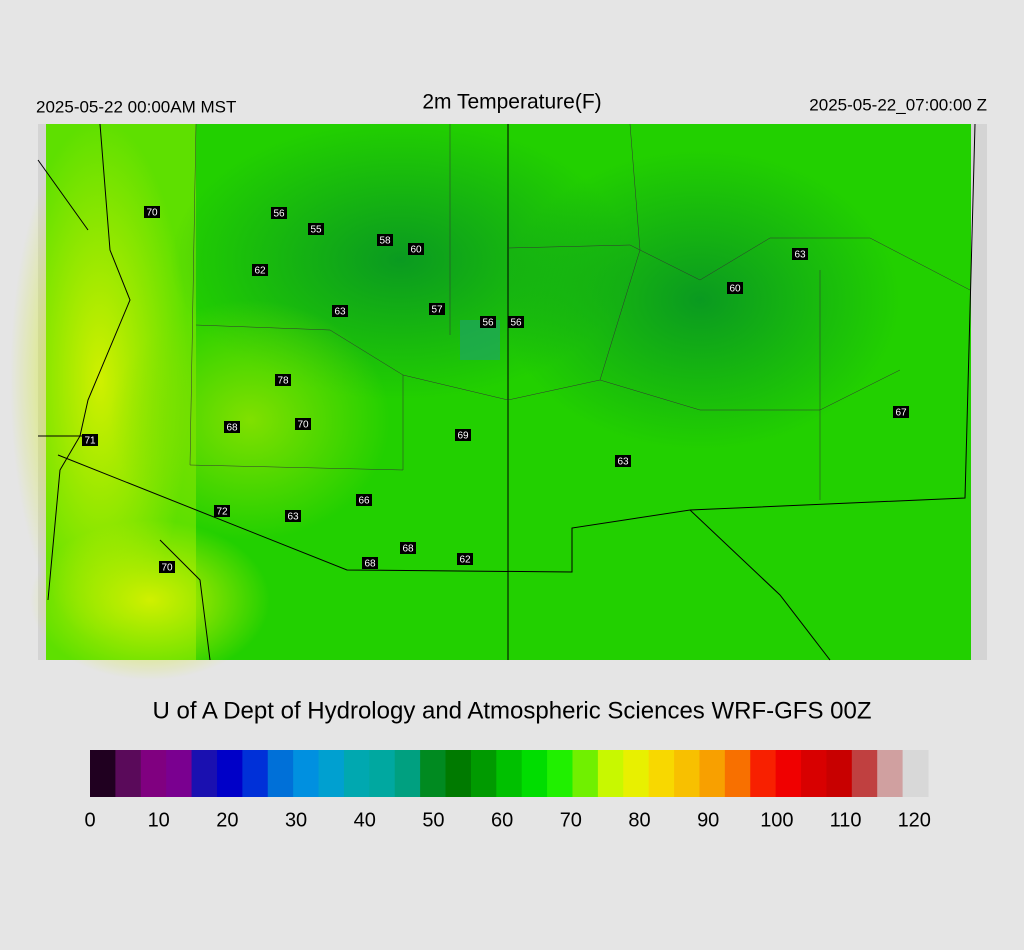 Image resolution: width=1024 pixels, height=950 pixels. Describe the element at coordinates (227, 820) in the screenshot. I see `tick-label: 20` at that location.